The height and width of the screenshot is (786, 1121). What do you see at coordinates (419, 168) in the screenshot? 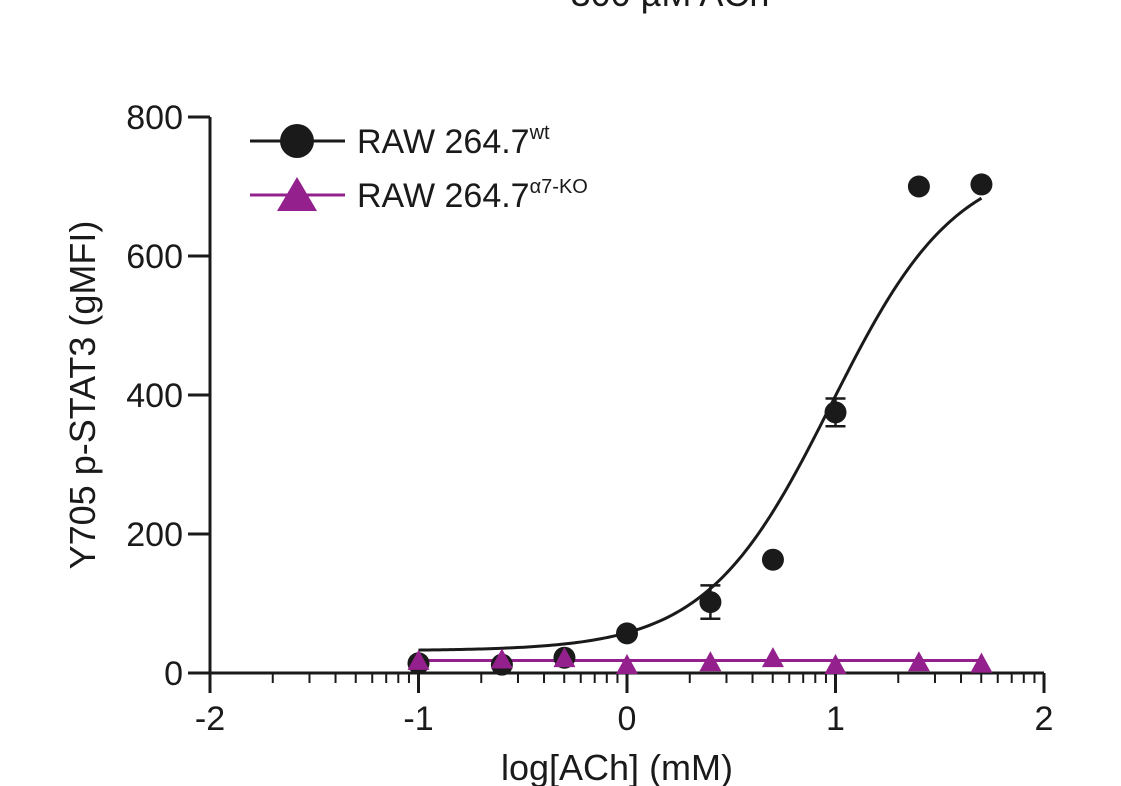
I see `legend: RAW 264.7wt RAW 264.7α7-KO` at bounding box center [419, 168].